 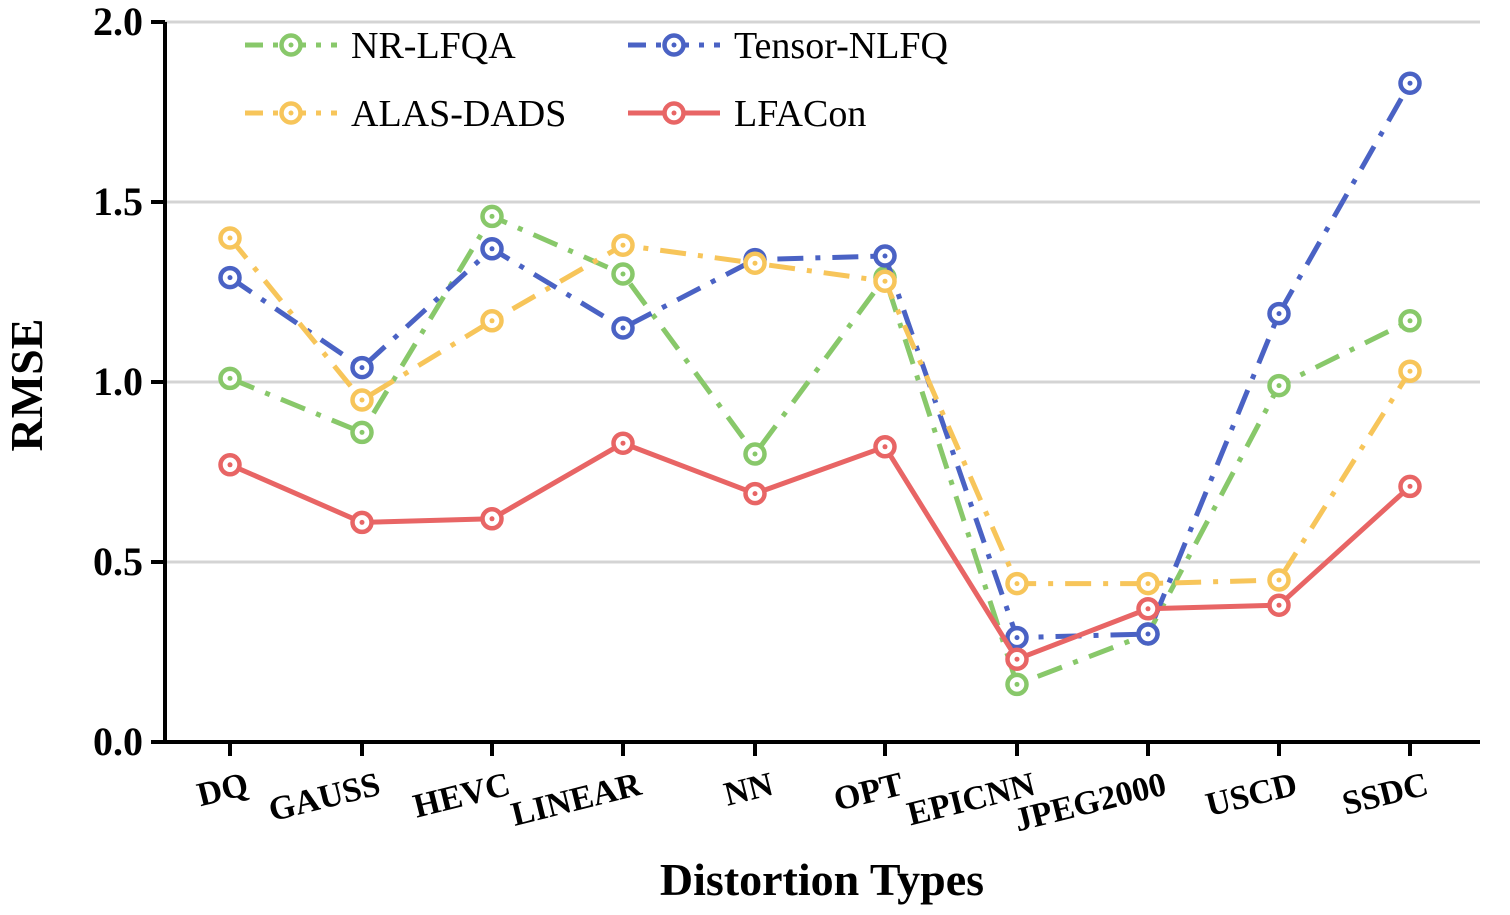 What do you see at coordinates (577, 800) in the screenshot?
I see `x-tick-label: LINEAR` at bounding box center [577, 800].